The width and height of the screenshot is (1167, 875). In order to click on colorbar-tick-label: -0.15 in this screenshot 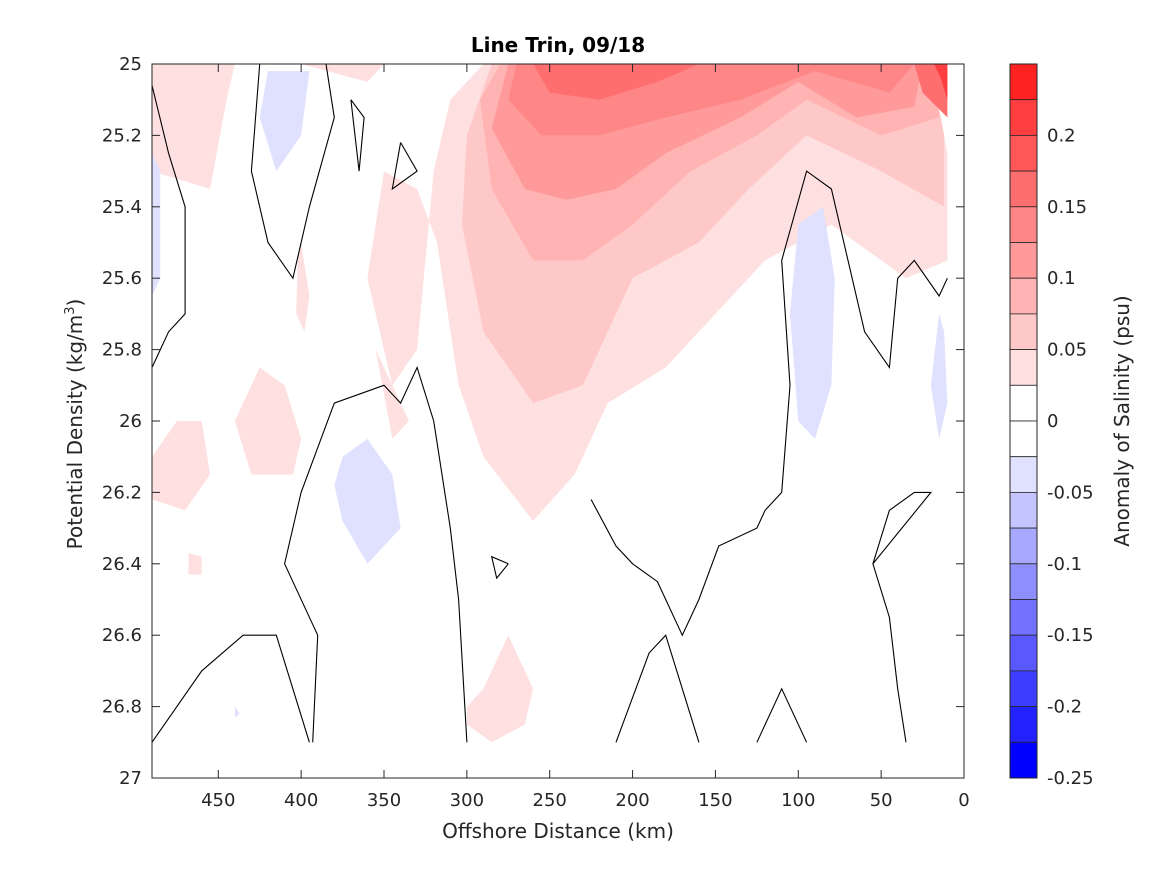, I will do `click(1070, 635)`.